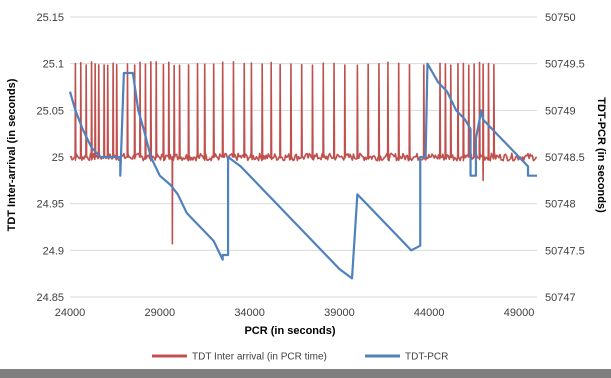 This screenshot has width=611, height=378. I want to click on y-right-tick-label: 50748.5, so click(565, 158).